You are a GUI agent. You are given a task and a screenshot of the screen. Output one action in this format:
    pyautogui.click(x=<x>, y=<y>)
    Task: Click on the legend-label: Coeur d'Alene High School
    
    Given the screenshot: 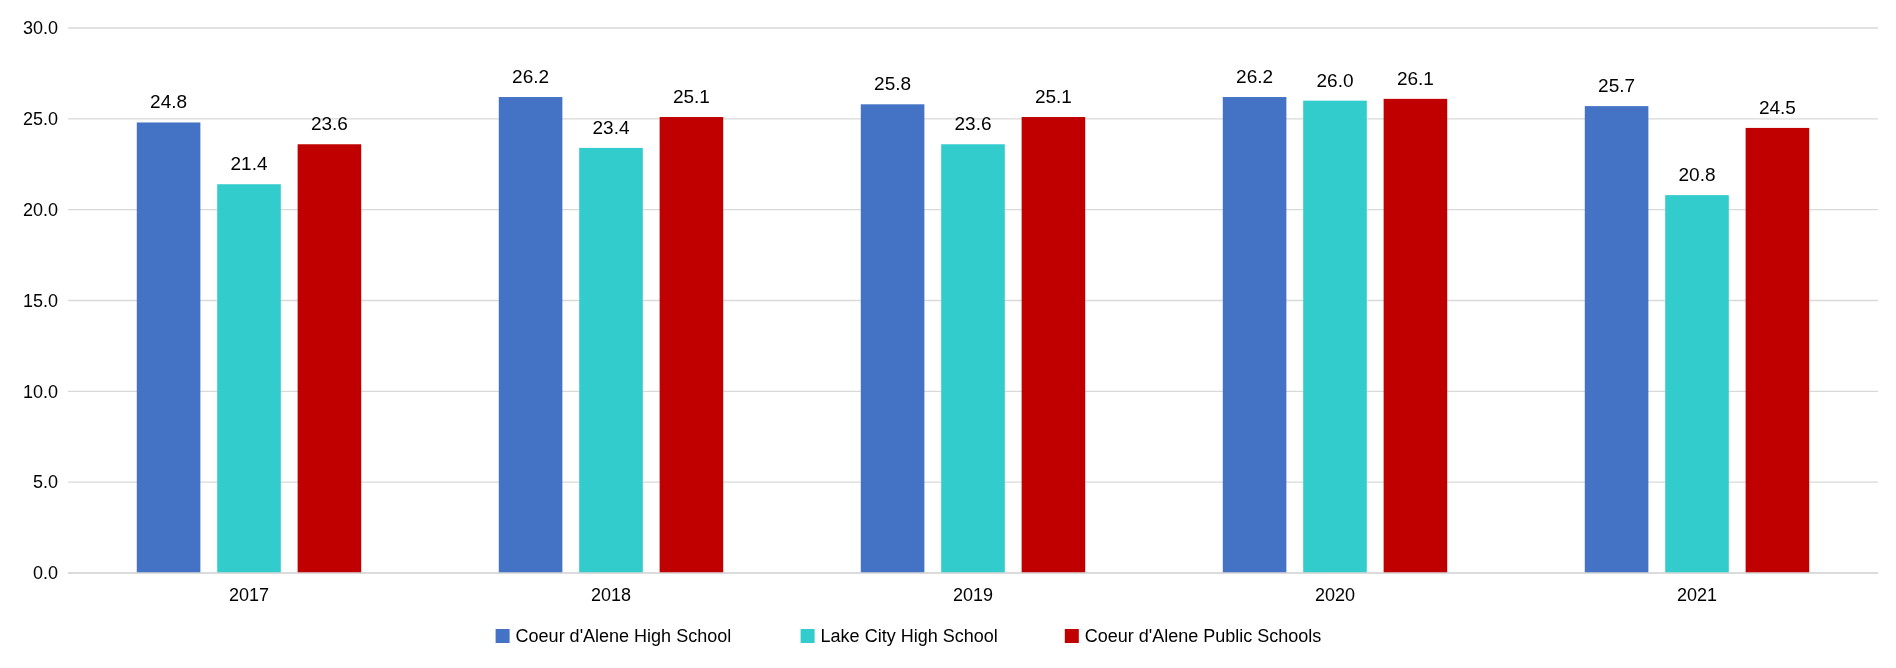 What is the action you would take?
    pyautogui.click(x=623, y=636)
    